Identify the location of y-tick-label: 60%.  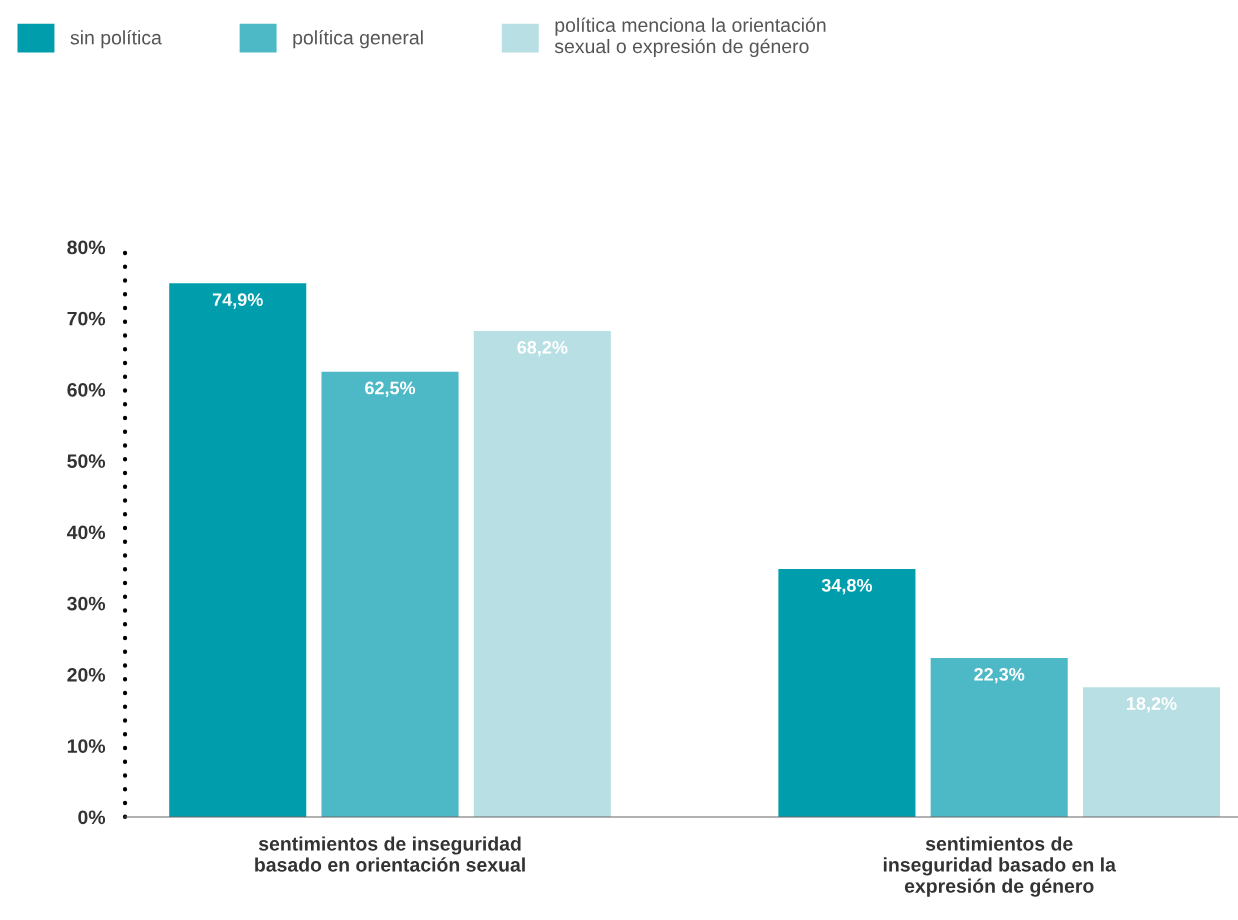
(86, 389).